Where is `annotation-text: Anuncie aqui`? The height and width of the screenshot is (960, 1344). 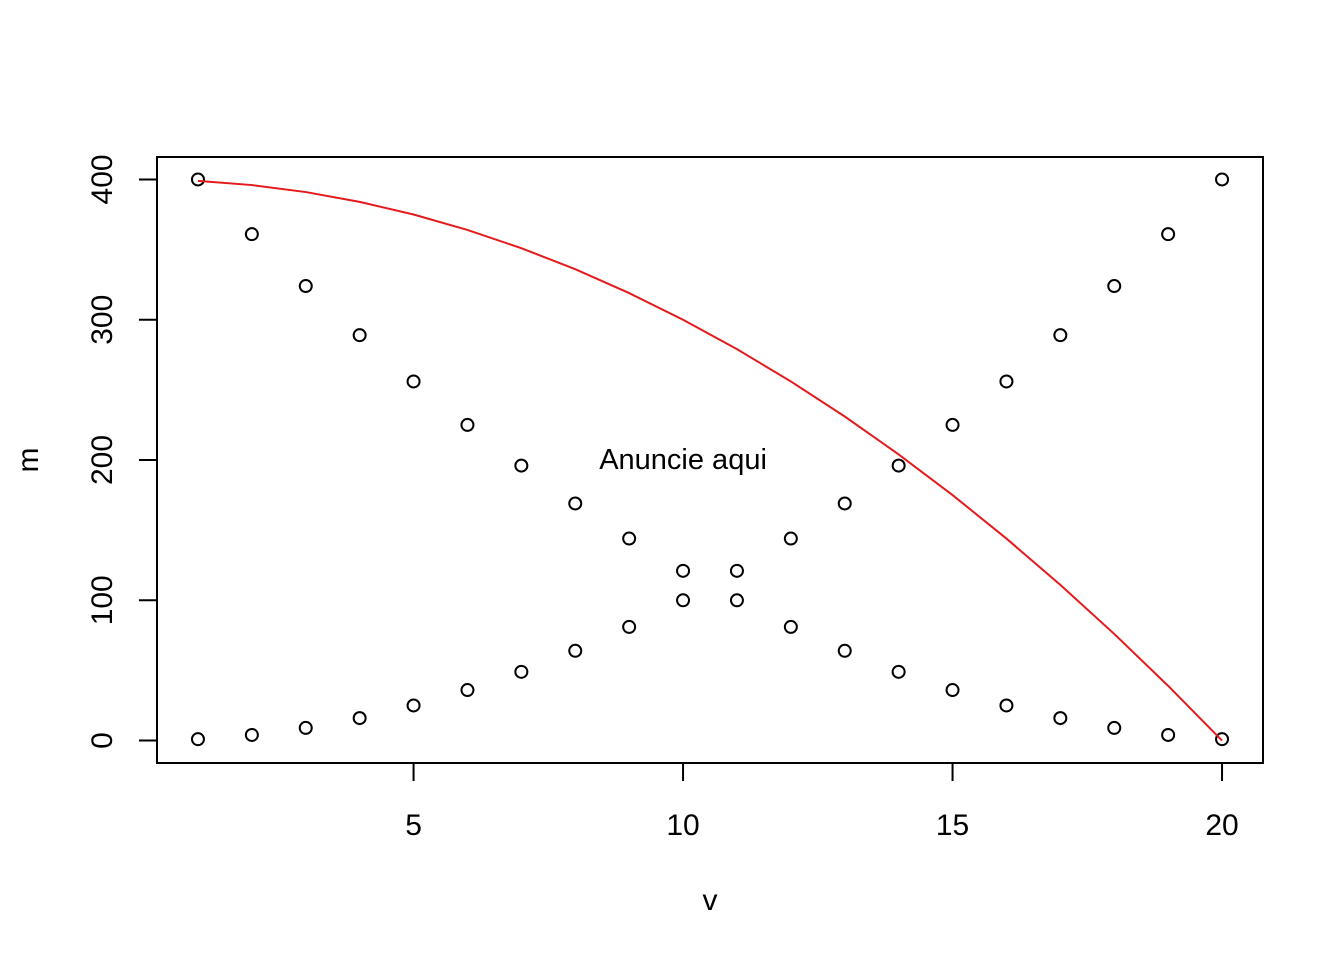
annotation-text: Anuncie aqui is located at coordinates (683, 460).